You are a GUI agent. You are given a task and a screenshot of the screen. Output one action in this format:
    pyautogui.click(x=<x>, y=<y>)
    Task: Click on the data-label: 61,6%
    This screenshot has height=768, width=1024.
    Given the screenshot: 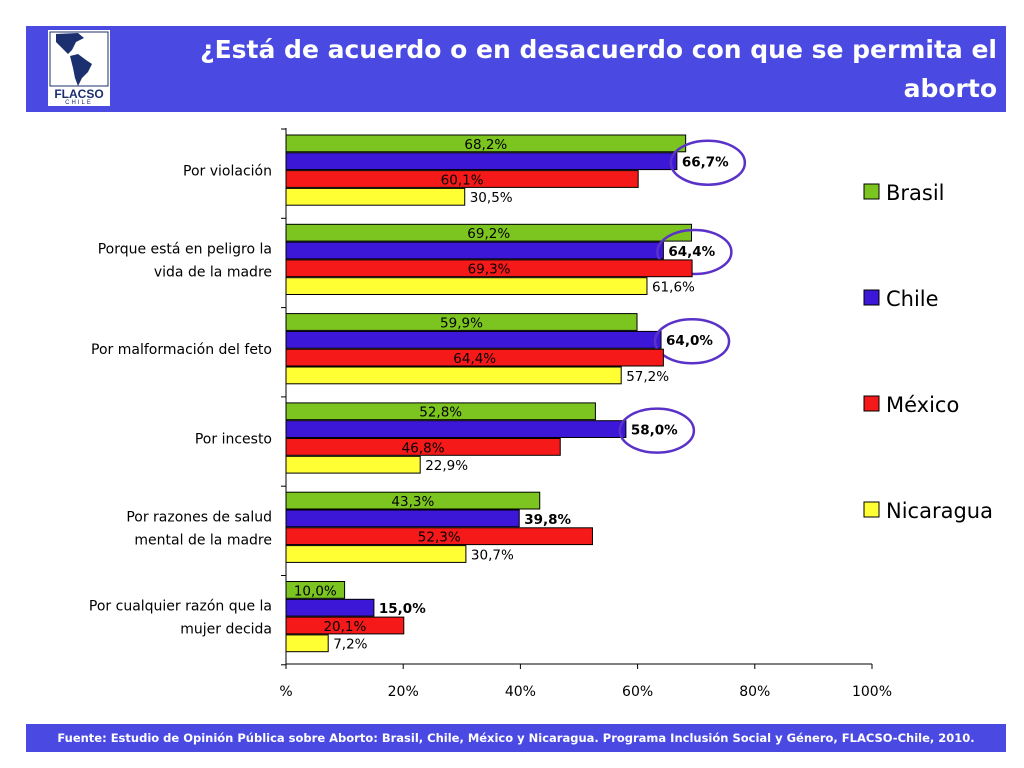 What is the action you would take?
    pyautogui.click(x=673, y=288)
    